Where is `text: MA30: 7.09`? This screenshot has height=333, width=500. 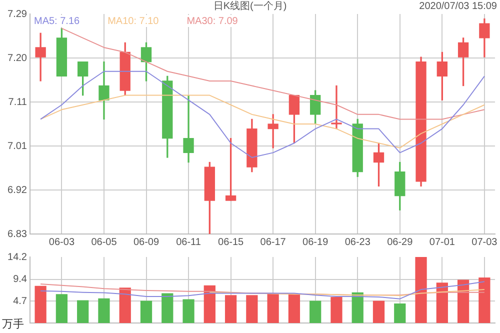
text: MA30: 7.09 is located at coordinates (212, 21).